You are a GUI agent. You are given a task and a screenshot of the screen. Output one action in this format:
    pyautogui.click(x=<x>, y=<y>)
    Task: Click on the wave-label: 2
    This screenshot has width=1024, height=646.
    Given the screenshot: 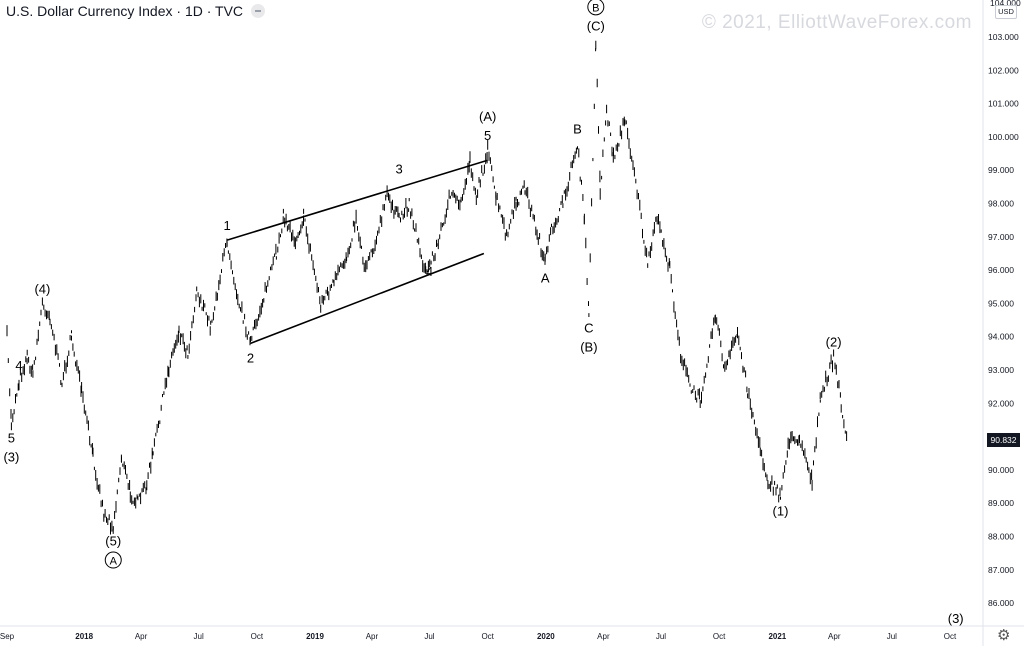 What is the action you would take?
    pyautogui.click(x=250, y=357)
    